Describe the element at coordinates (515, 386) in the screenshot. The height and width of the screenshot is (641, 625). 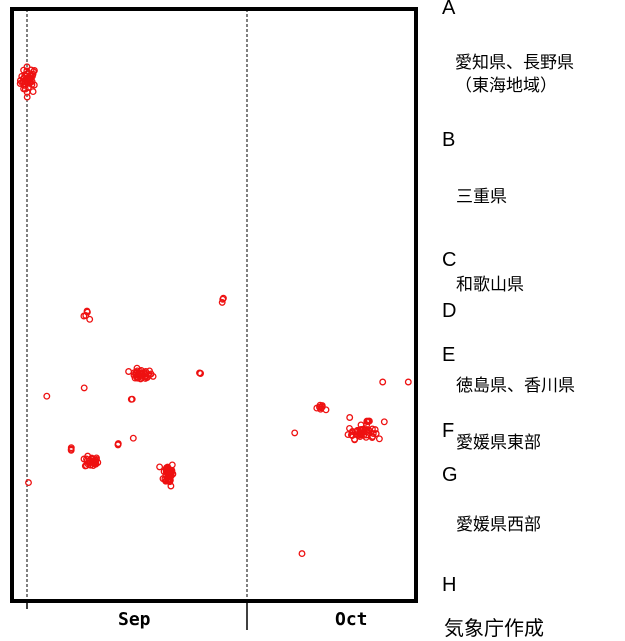
I see `region-label-tokushima-kagawa: 徳島県、香川県` at that location.